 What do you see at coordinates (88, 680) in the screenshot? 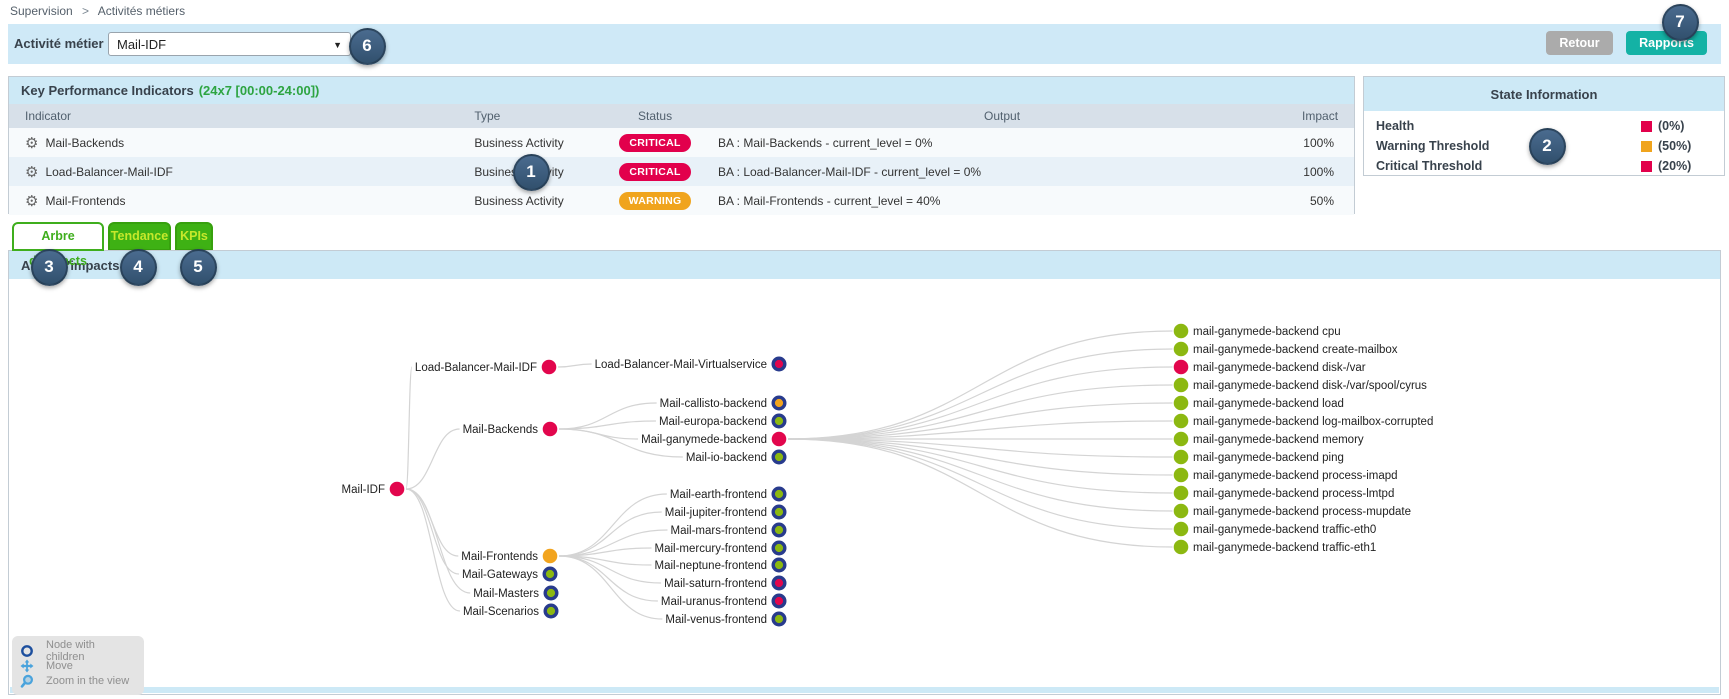
I see `legend-item-label: Zoom in the view` at bounding box center [88, 680].